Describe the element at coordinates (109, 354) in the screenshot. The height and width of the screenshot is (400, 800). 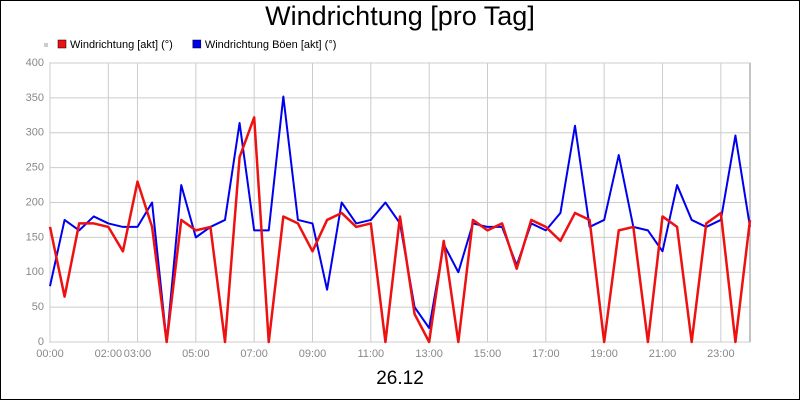
I see `x-tick-label: 02:00` at that location.